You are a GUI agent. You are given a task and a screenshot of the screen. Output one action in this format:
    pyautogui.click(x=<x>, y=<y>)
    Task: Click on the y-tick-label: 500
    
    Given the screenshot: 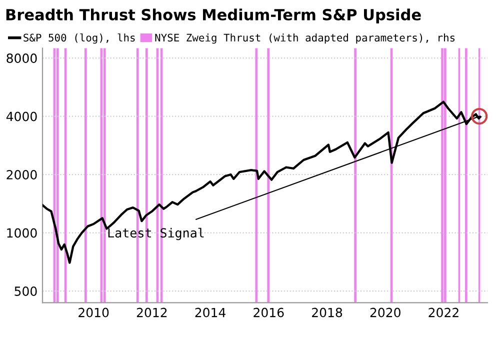 What is the action you would take?
    pyautogui.click(x=25, y=291)
    